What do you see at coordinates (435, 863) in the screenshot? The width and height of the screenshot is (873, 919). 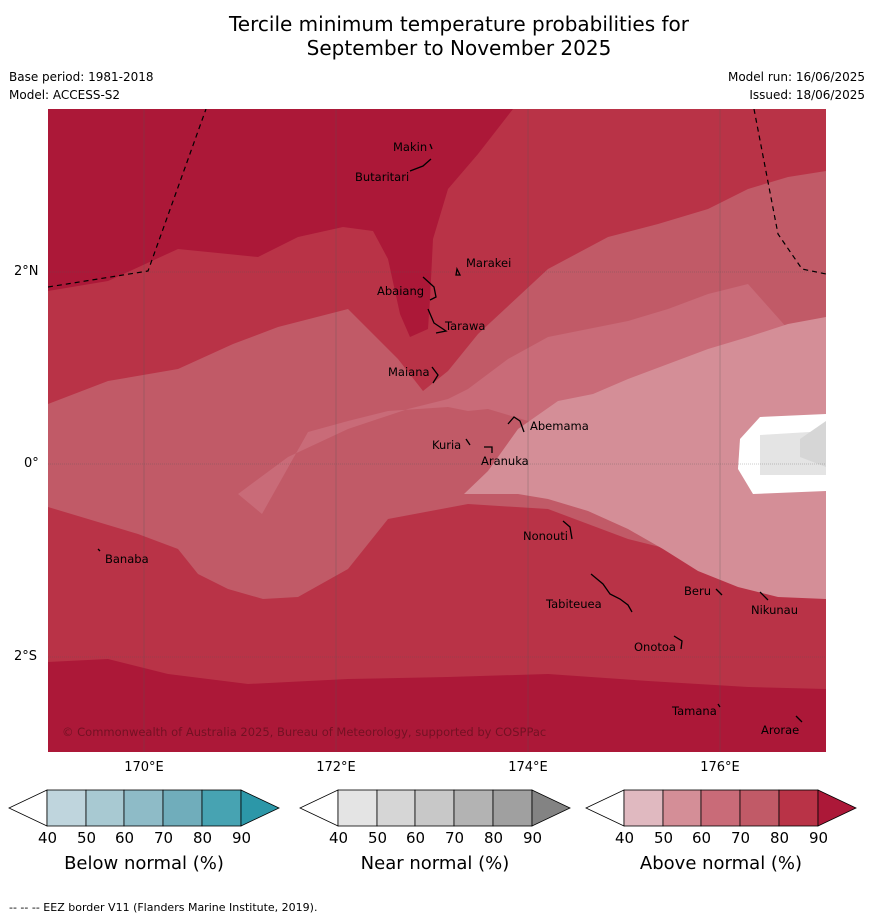 I see `colorbar-title-near: Near normal (%)` at bounding box center [435, 863].